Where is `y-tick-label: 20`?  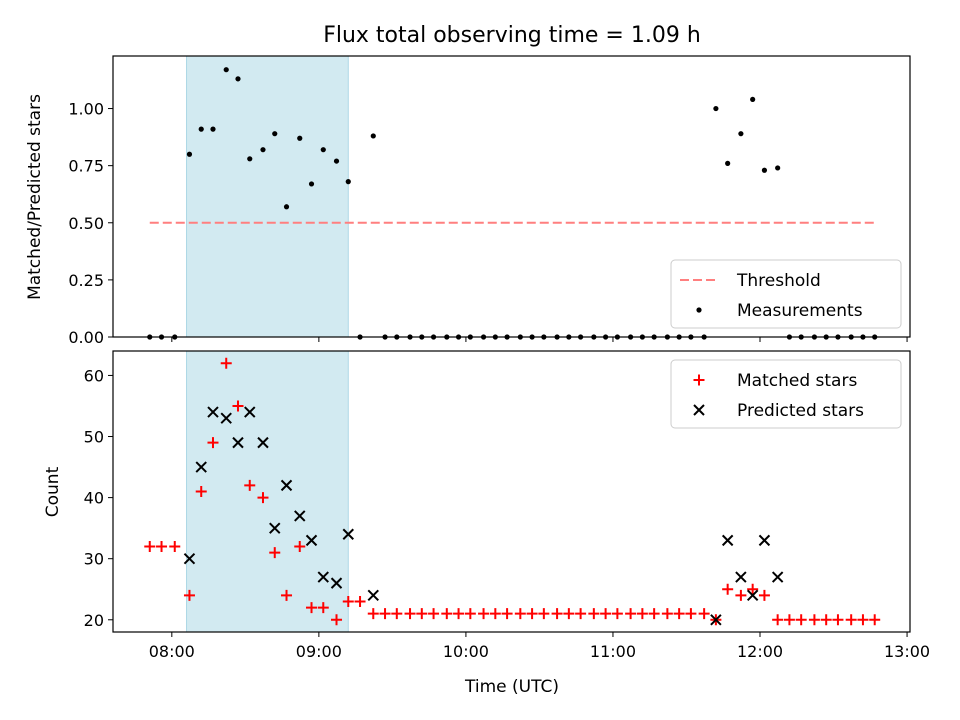 y-tick-label: 20 is located at coordinates (94, 620).